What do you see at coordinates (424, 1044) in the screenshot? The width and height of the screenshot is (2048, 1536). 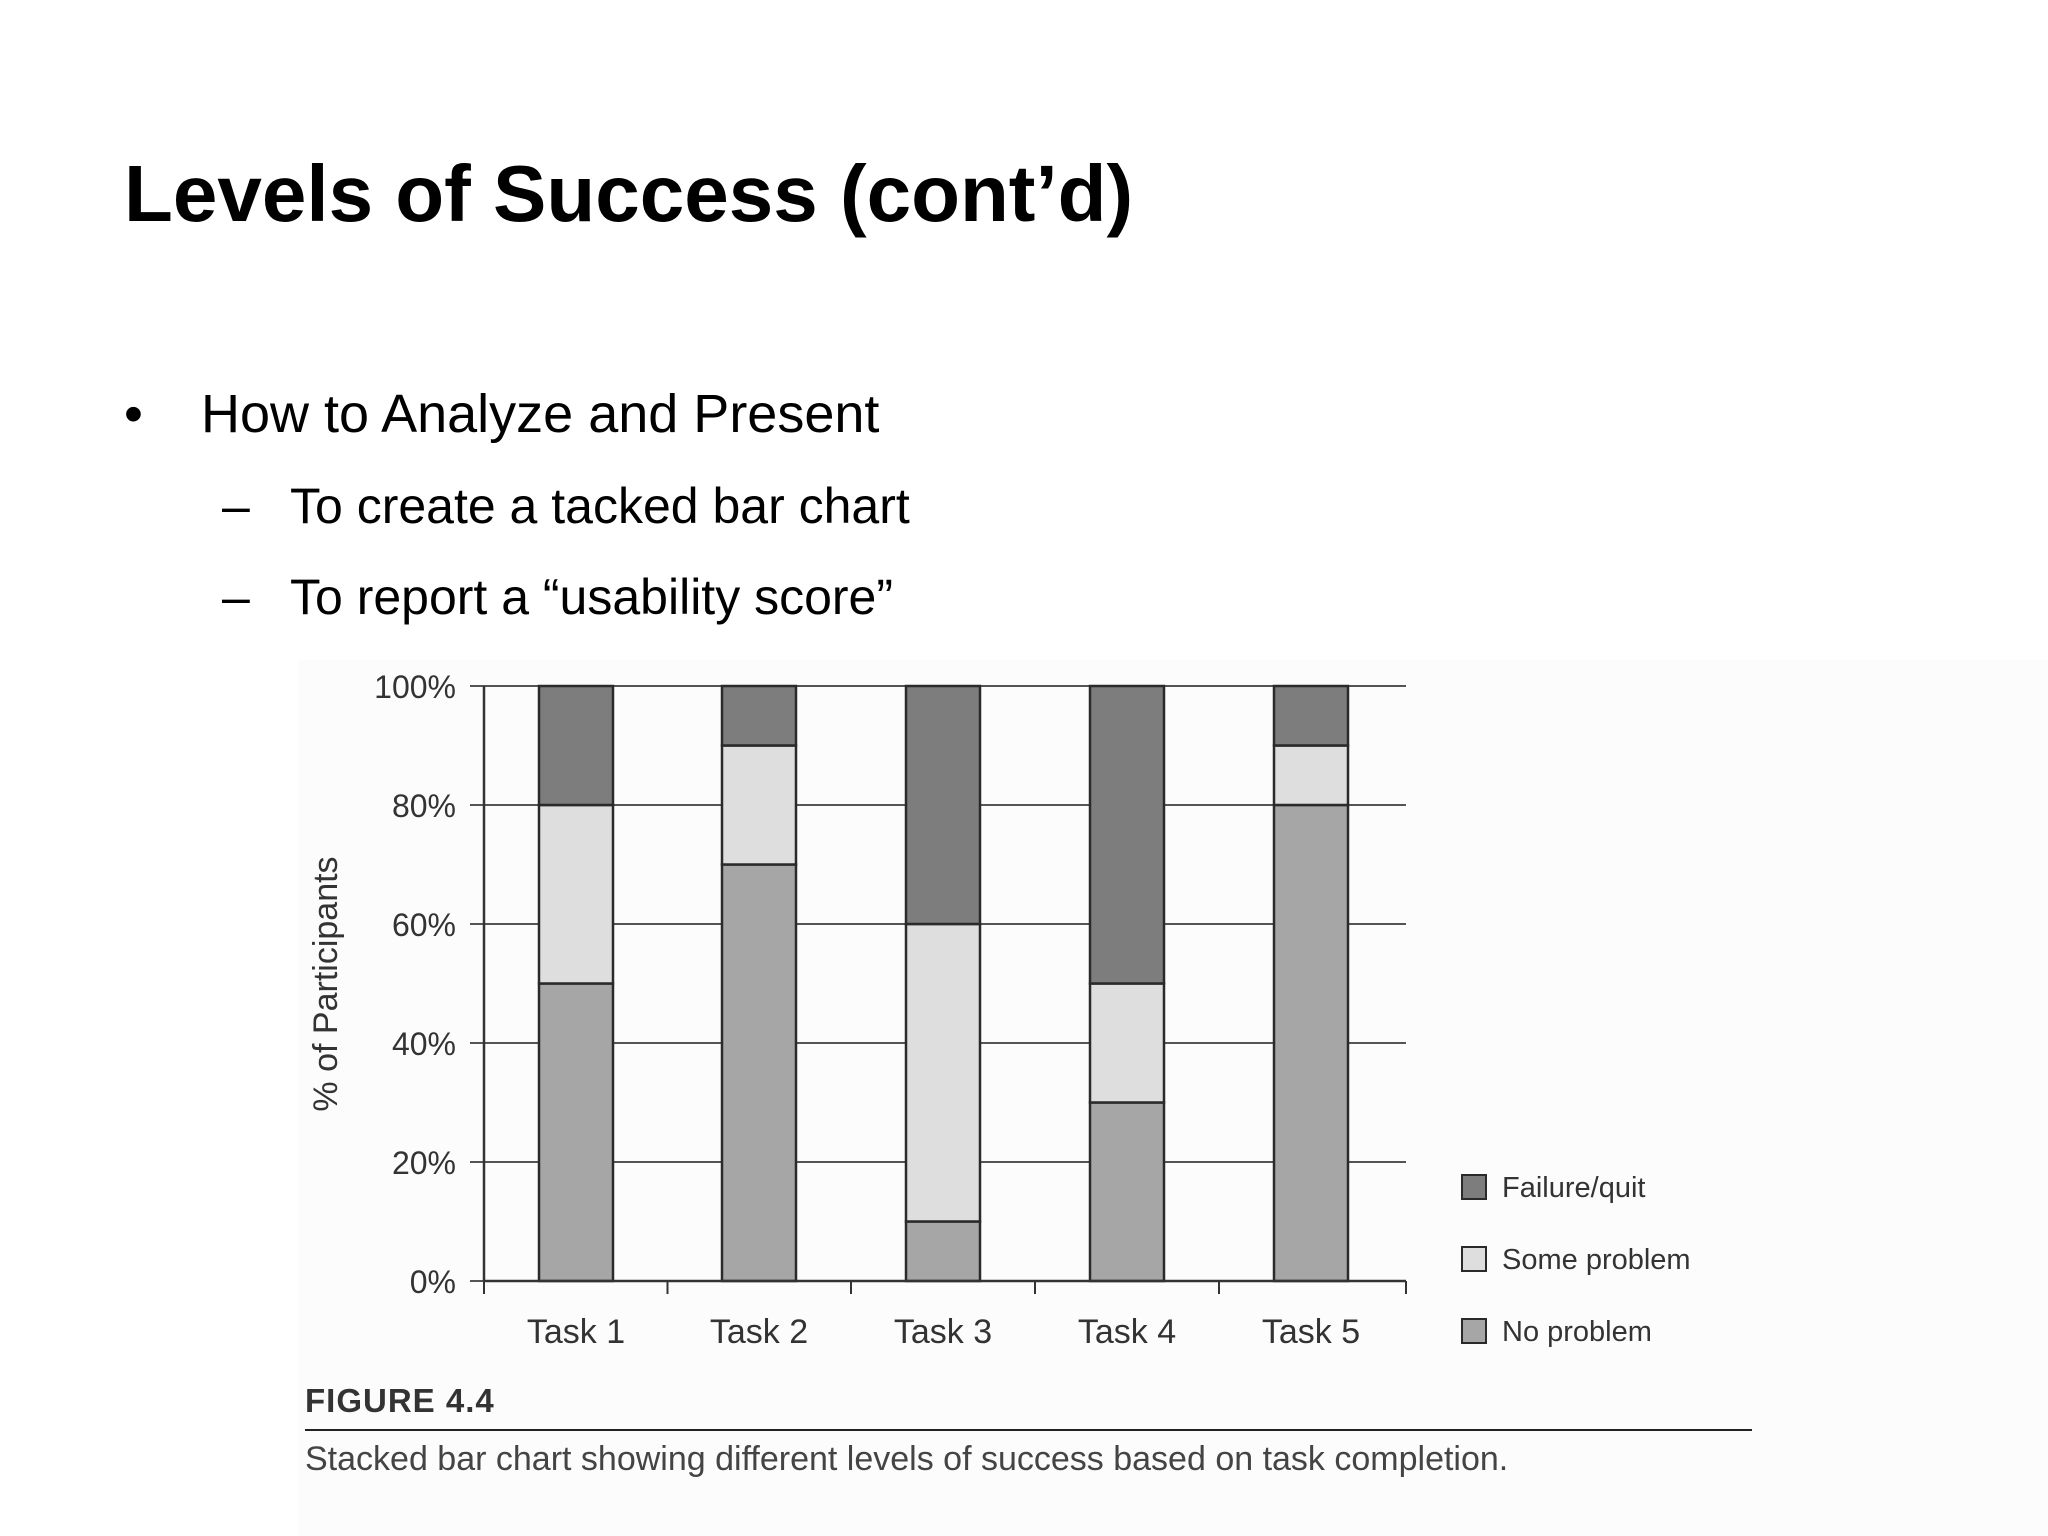 I see `y-tick-label: 40%` at bounding box center [424, 1044].